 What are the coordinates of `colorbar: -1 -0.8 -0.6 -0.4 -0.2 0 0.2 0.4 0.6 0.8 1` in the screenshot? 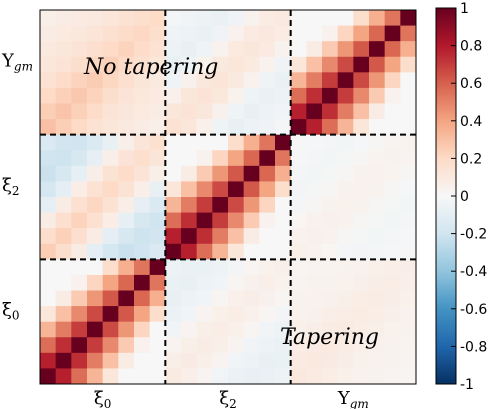 It's located at (461, 197).